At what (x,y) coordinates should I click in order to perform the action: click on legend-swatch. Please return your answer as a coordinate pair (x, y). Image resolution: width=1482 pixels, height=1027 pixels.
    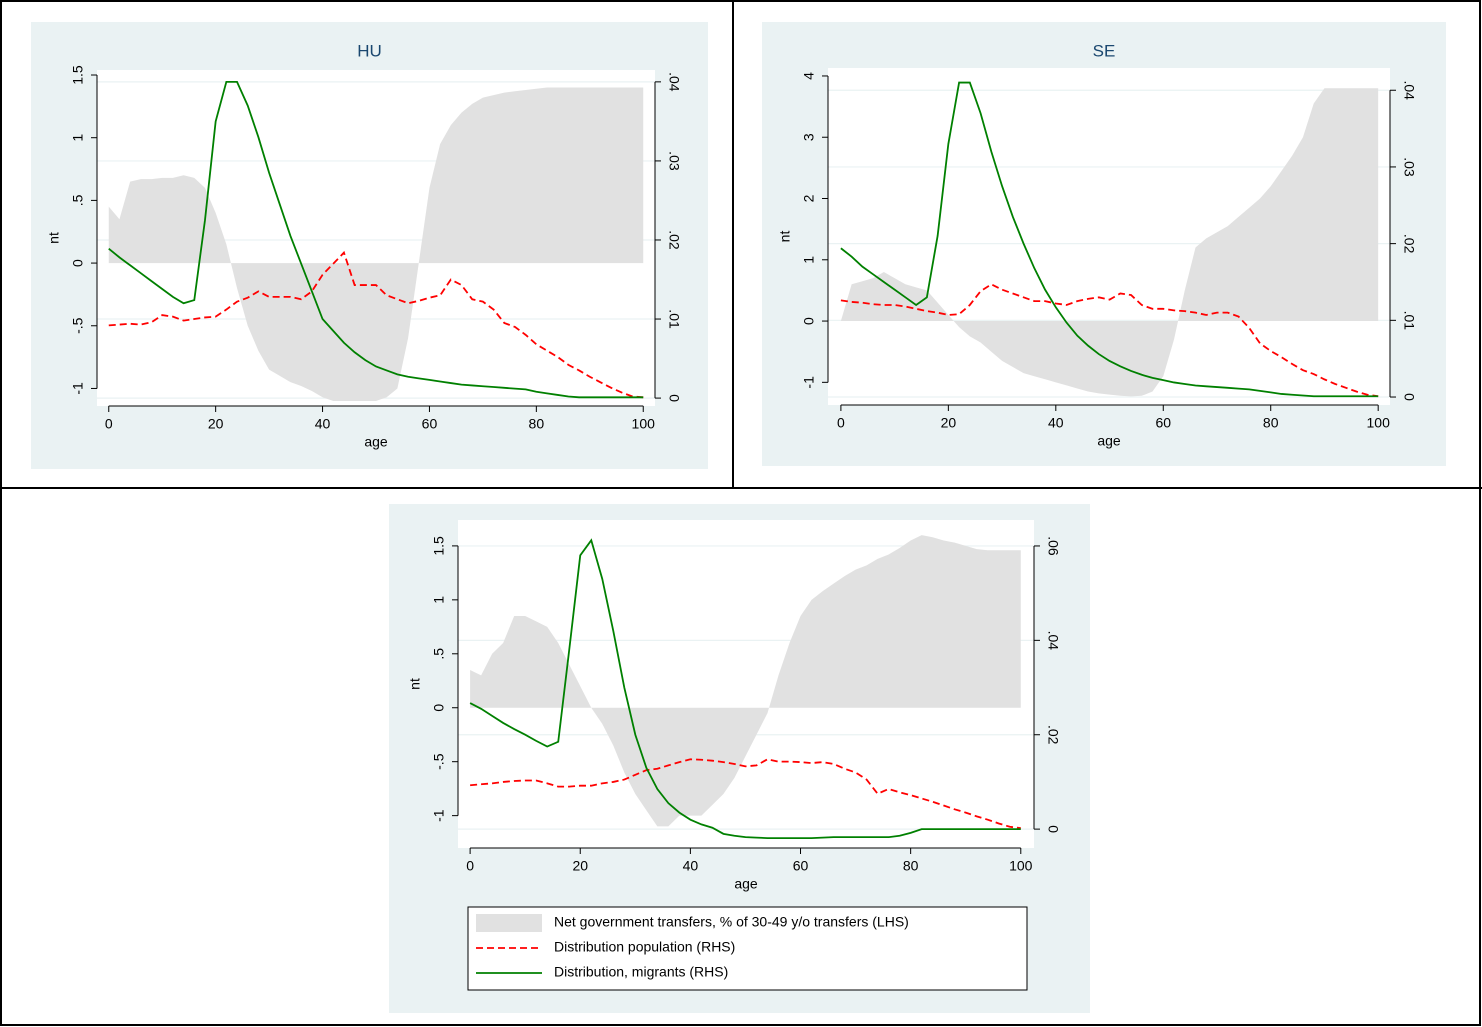
    Looking at the image, I should click on (509, 923).